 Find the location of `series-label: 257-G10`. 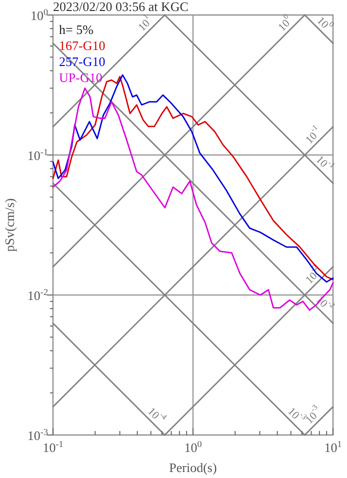

series-label: 257-G10 is located at coordinates (82, 61).